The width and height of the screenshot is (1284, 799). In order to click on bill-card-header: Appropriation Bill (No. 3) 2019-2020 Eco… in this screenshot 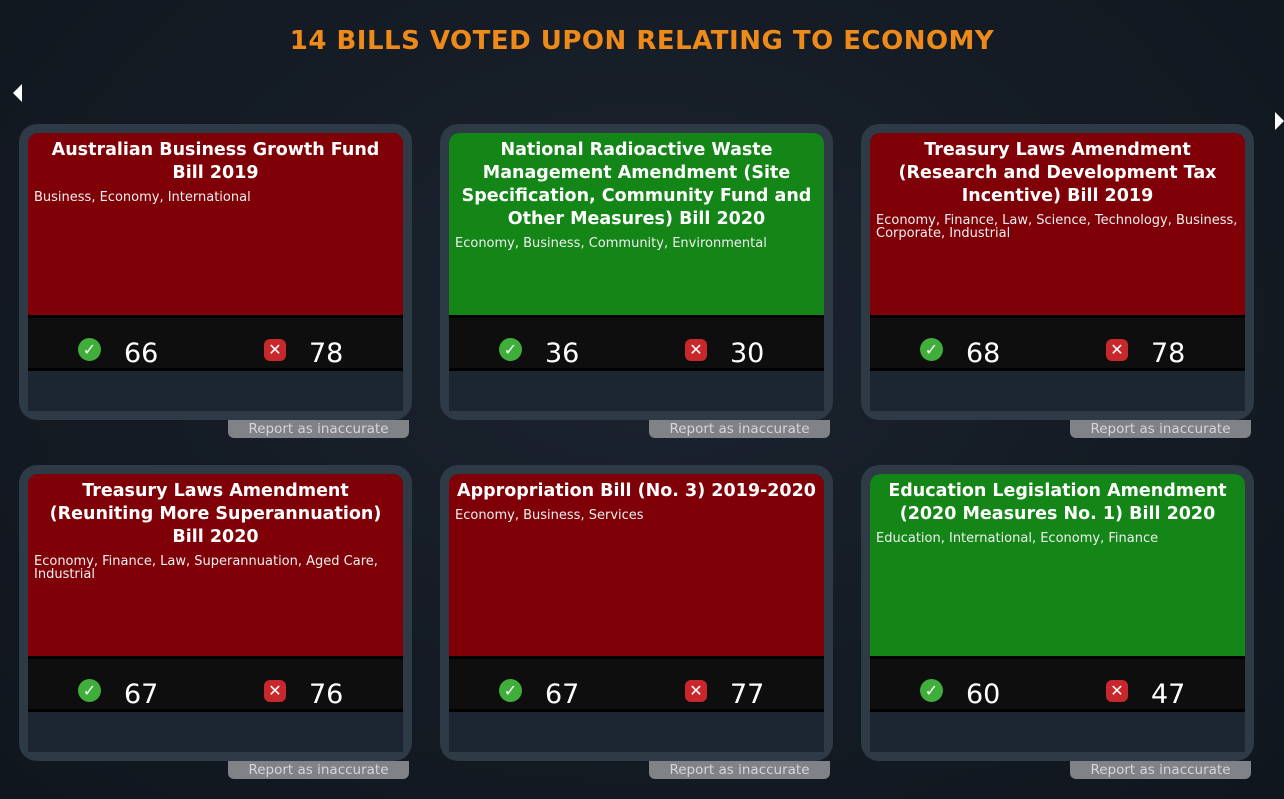, I will do `click(636, 565)`.